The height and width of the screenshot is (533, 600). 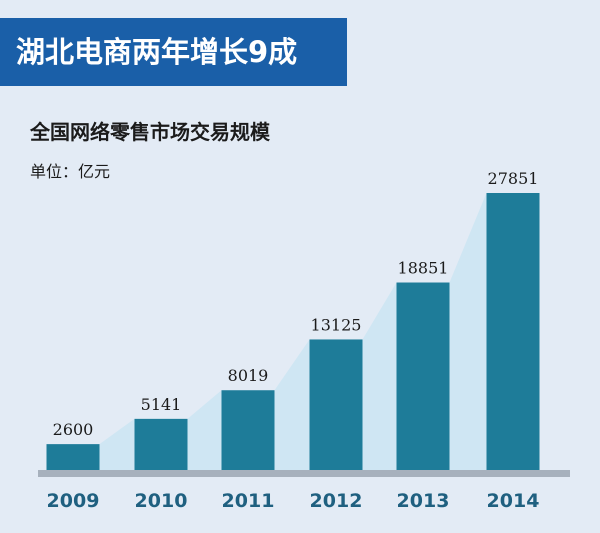 What do you see at coordinates (248, 430) in the screenshot?
I see `bar-2011` at bounding box center [248, 430].